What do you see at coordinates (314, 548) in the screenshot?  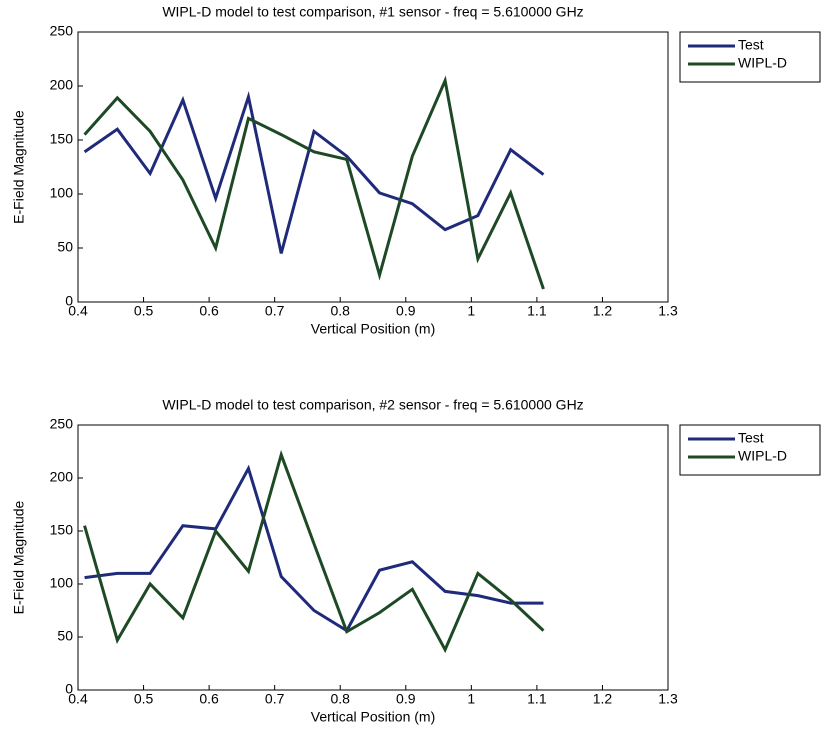 I see `series-line` at bounding box center [314, 548].